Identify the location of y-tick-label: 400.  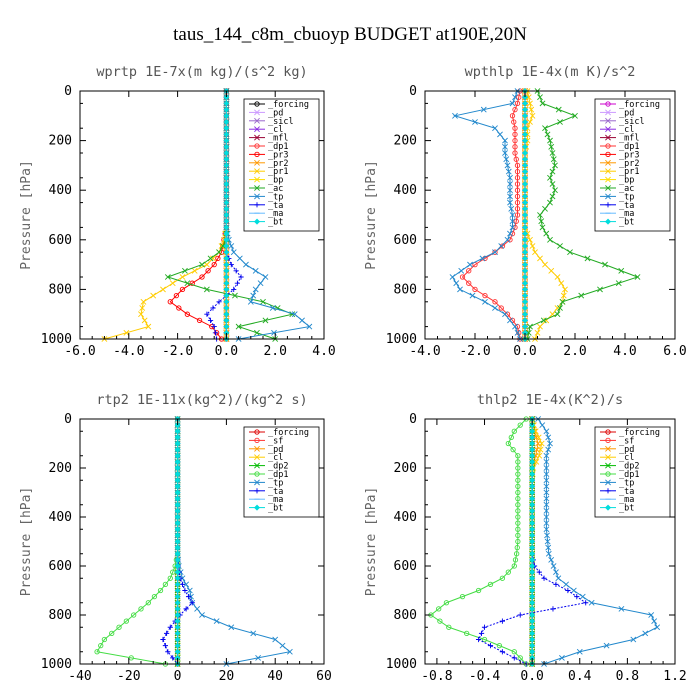
(405, 517).